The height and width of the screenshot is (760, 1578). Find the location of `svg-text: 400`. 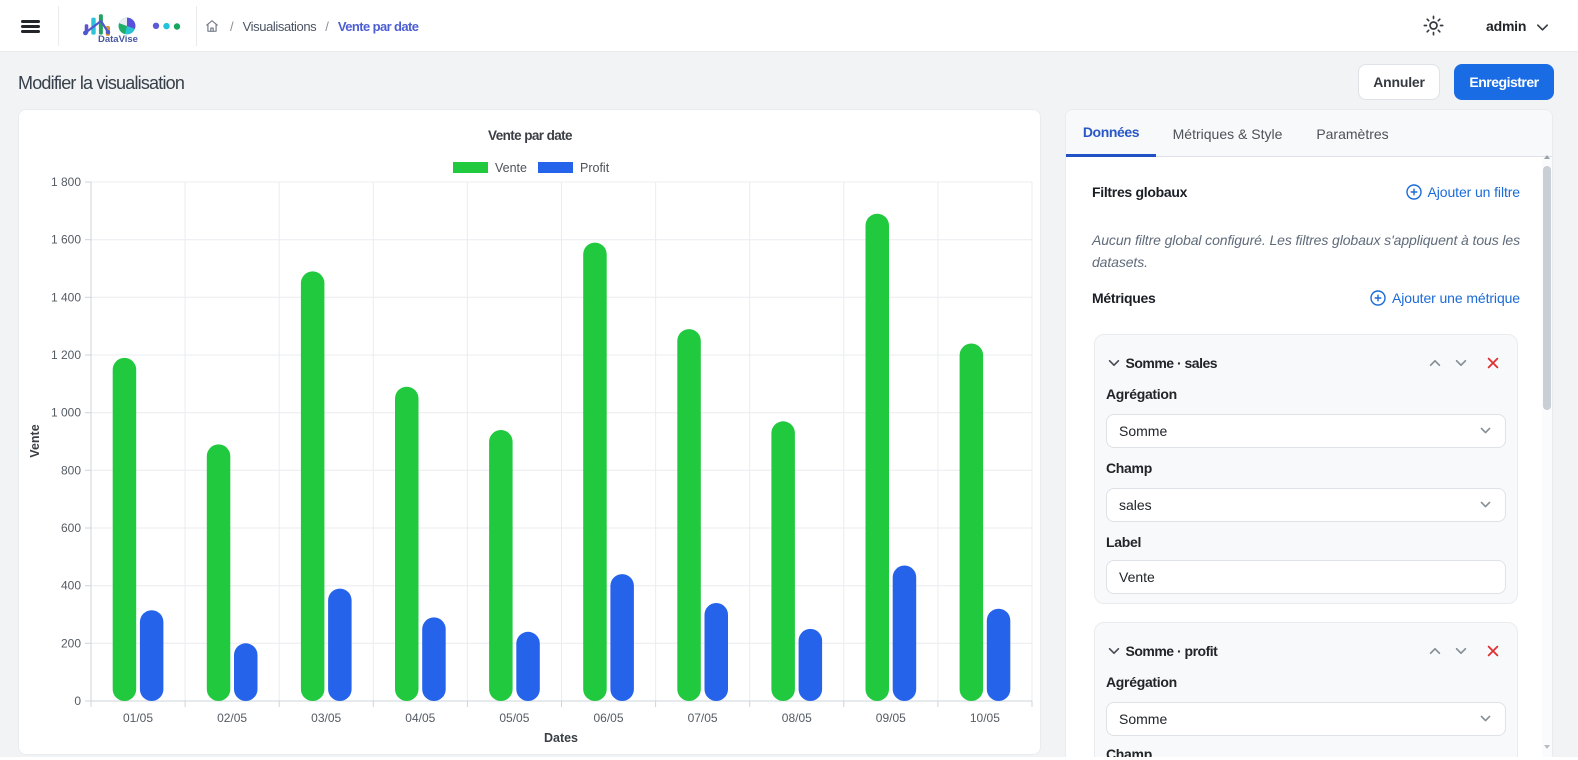

svg-text: 400 is located at coordinates (71, 586).